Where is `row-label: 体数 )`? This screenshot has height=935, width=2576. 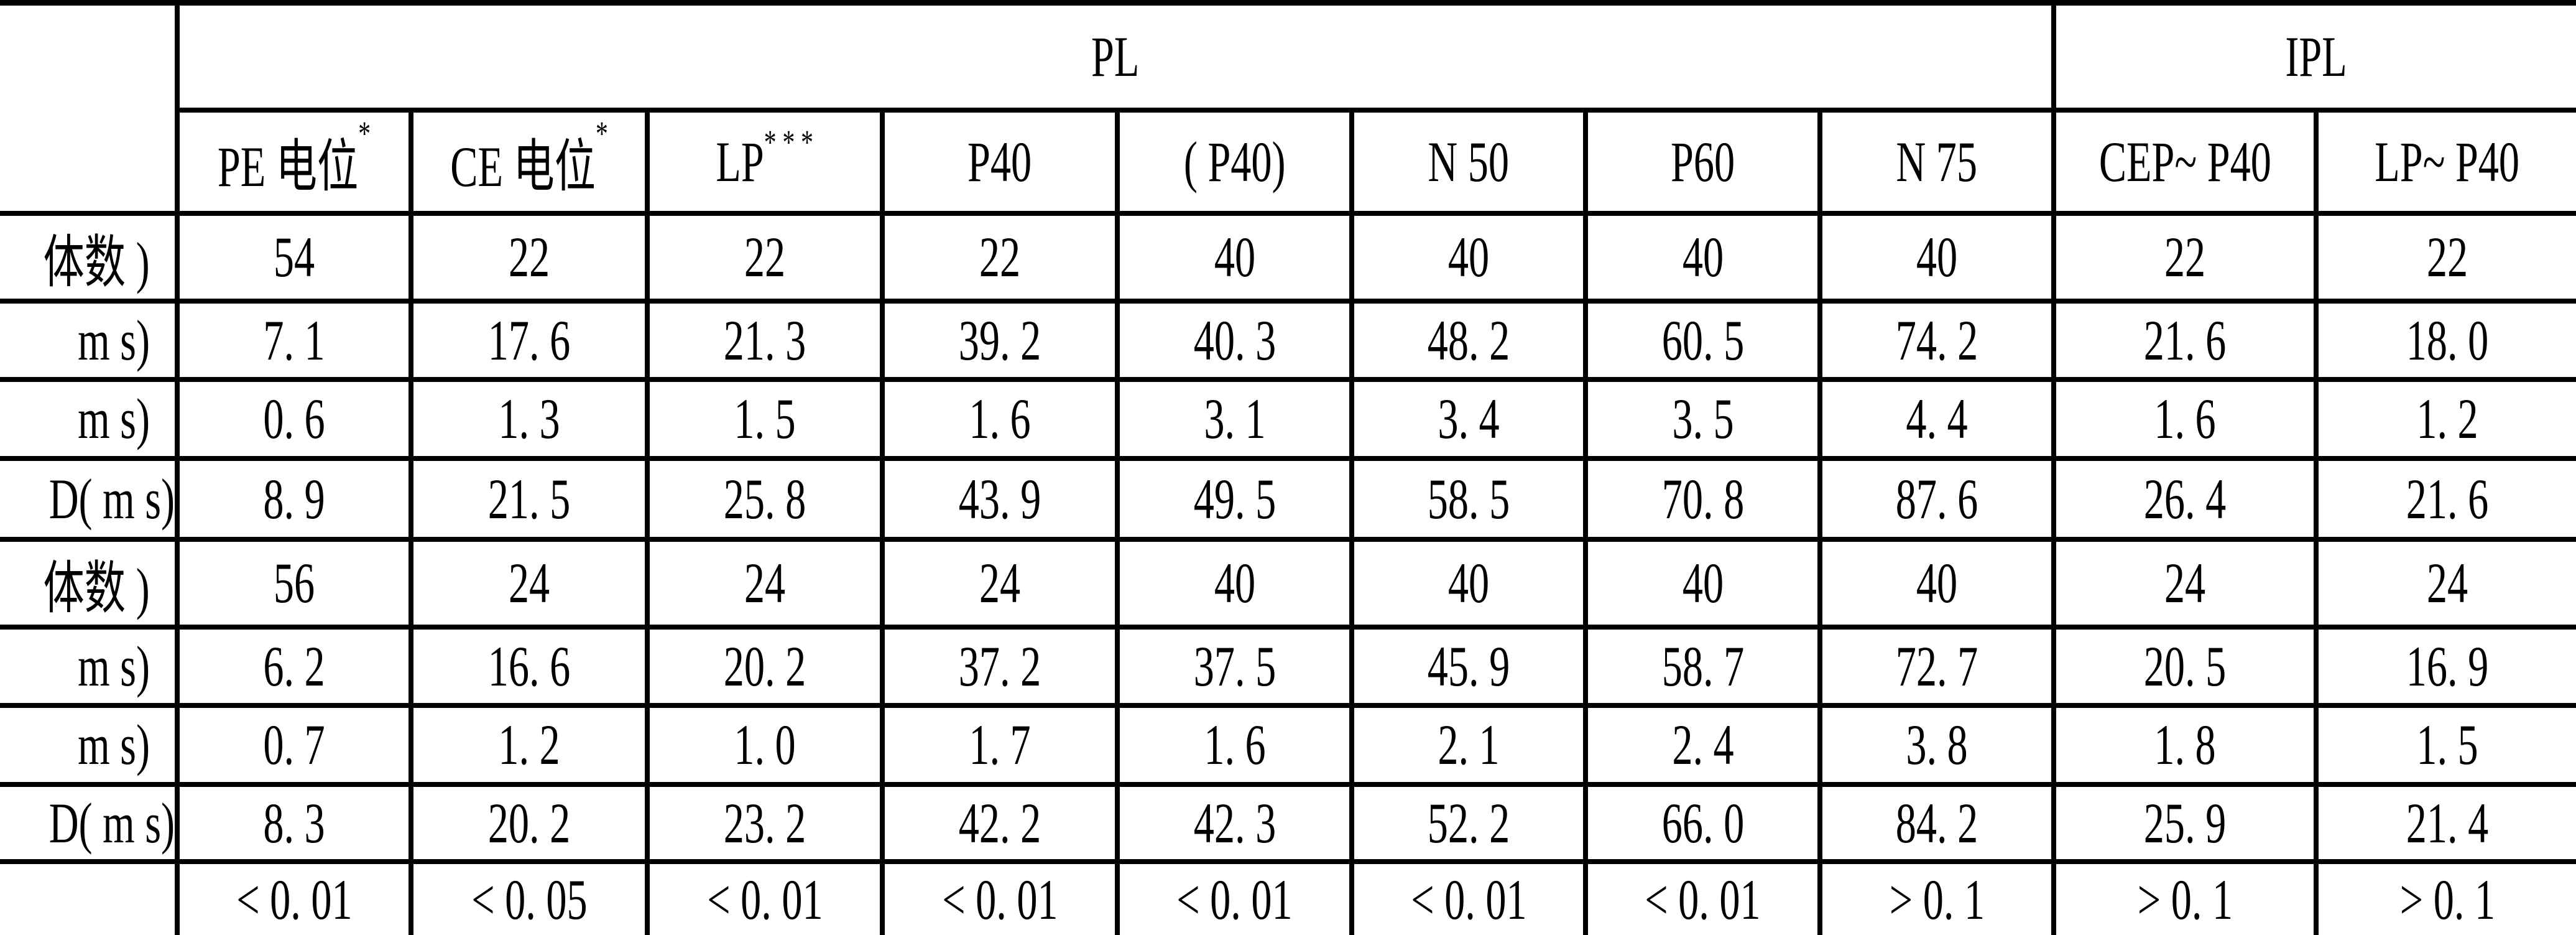 row-label: 体数 ) is located at coordinates (90, 257).